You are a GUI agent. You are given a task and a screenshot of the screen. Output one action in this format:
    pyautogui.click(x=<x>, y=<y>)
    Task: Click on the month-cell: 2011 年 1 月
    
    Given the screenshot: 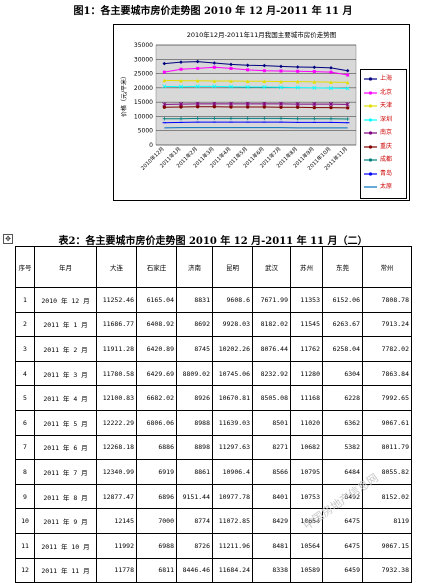 What is the action you would take?
    pyautogui.click(x=66, y=324)
    